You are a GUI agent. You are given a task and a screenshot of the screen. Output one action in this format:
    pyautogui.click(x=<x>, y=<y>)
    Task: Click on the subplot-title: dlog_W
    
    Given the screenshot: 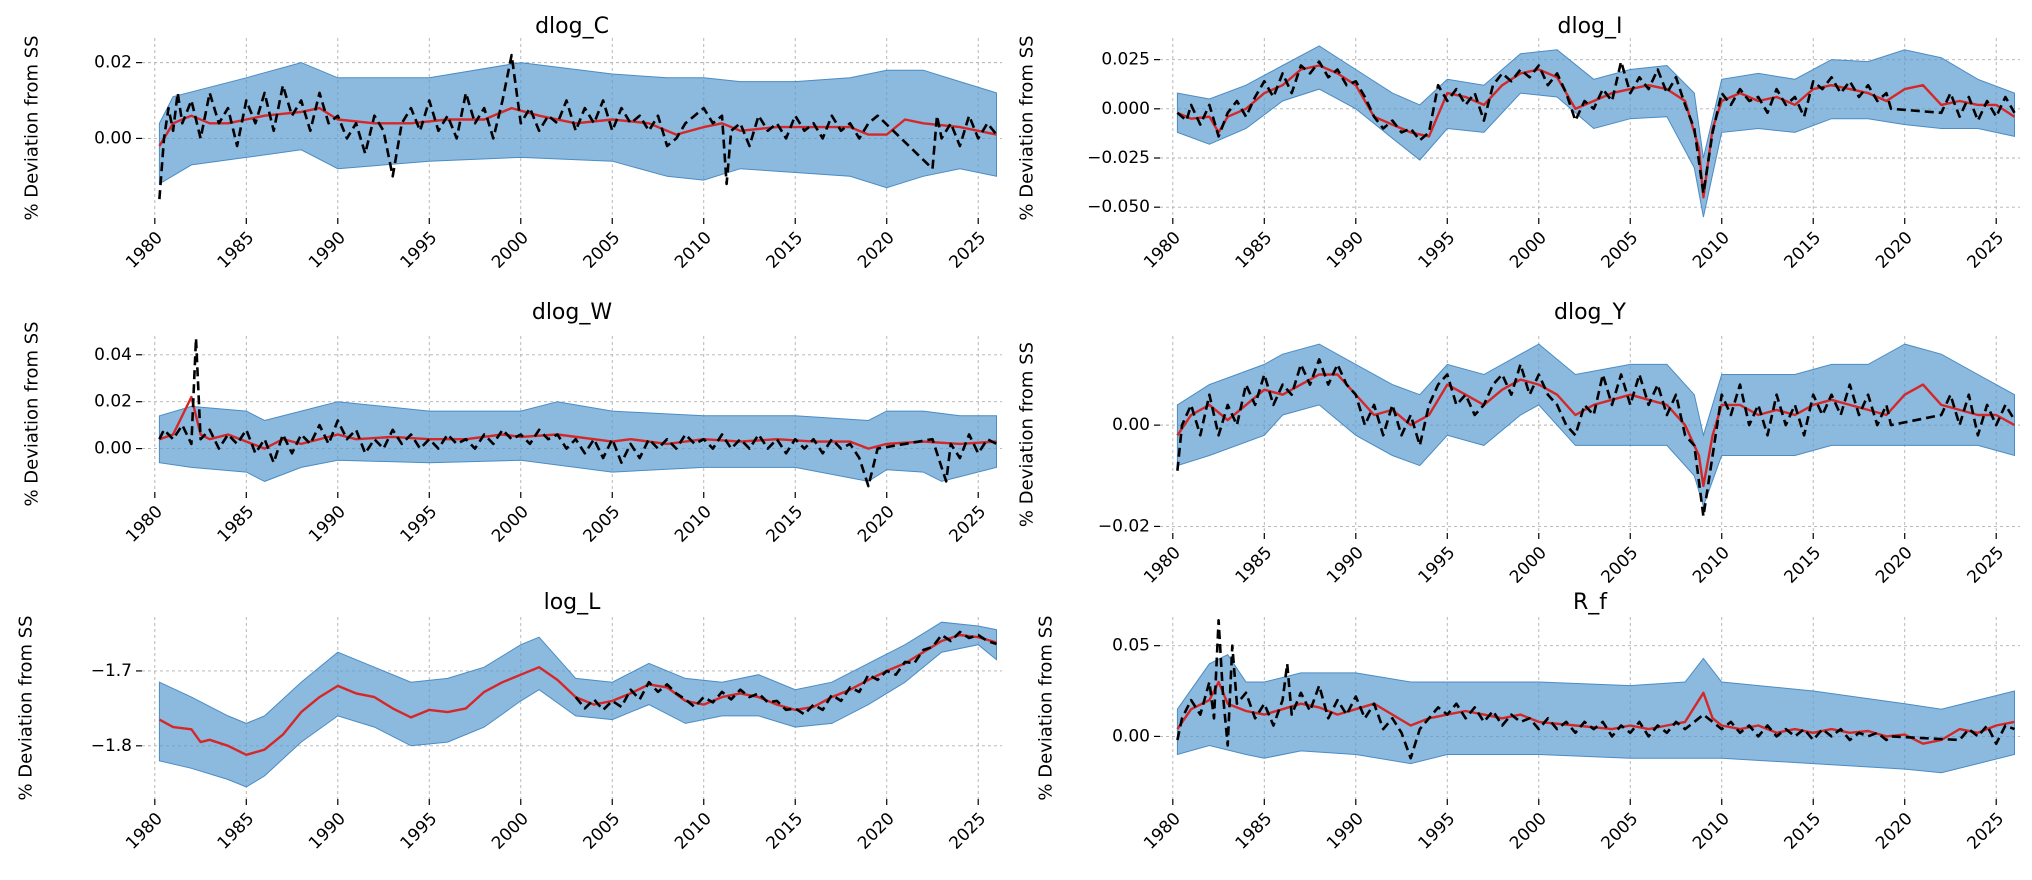 What is the action you would take?
    pyautogui.click(x=572, y=312)
    